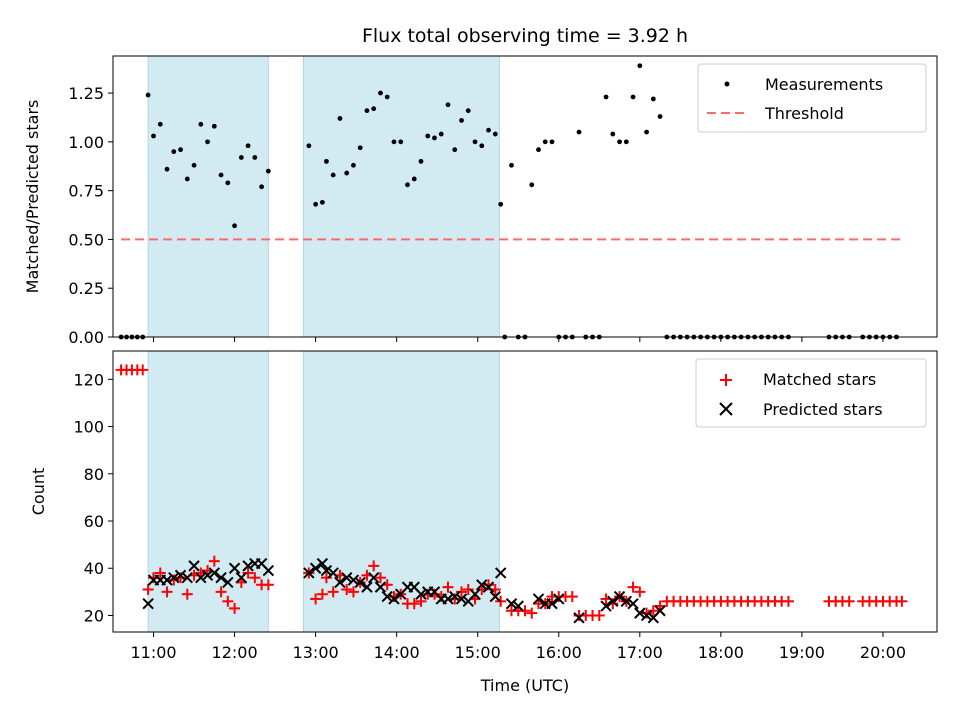 This screenshot has height=720, width=960. What do you see at coordinates (811, 393) in the screenshot?
I see `legend-box` at bounding box center [811, 393].